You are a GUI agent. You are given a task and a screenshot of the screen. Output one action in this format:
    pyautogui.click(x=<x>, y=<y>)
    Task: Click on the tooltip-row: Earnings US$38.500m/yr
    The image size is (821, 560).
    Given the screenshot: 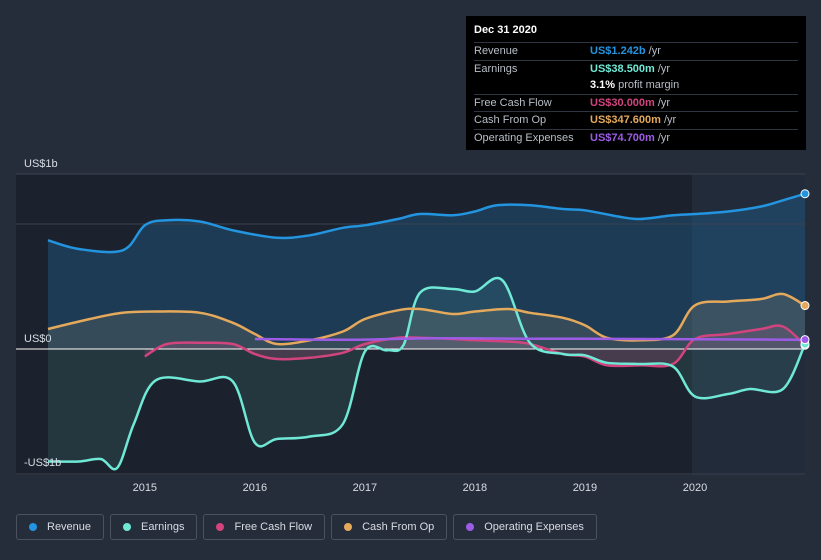 What is the action you would take?
    pyautogui.click(x=636, y=68)
    